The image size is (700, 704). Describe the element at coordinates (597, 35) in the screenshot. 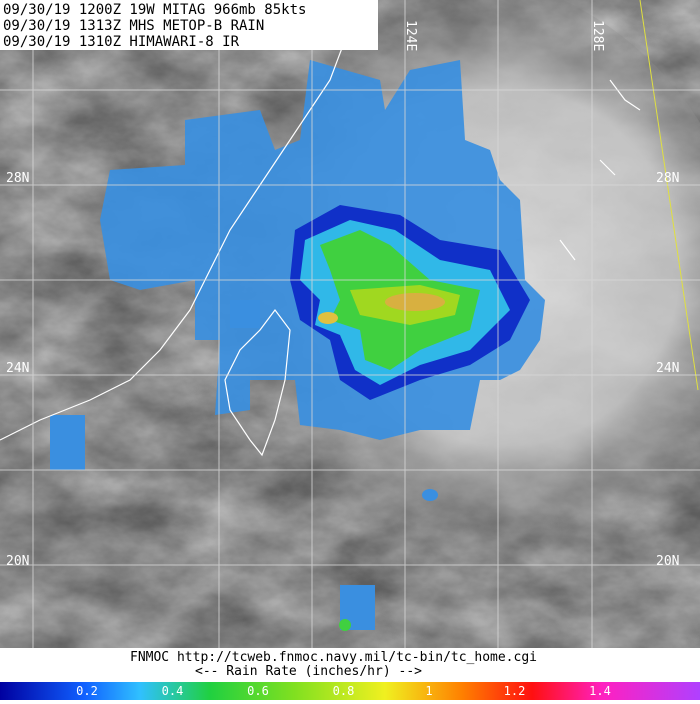

I see `longitude-label: 128E` at that location.